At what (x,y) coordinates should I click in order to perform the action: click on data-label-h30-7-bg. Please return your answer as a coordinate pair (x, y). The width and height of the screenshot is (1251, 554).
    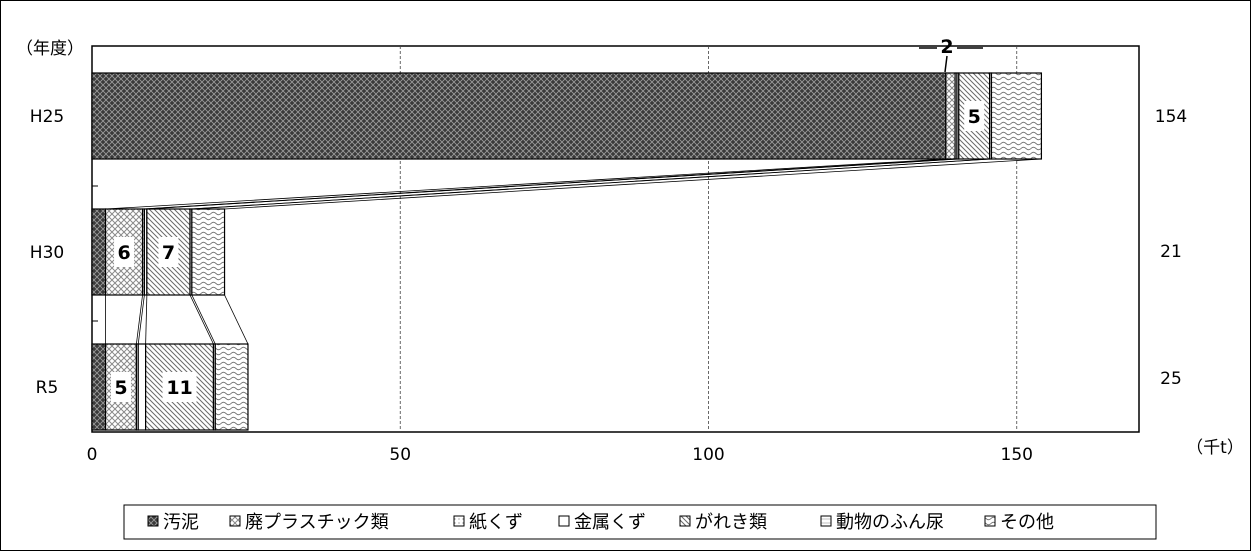
    Looking at the image, I should click on (168, 252).